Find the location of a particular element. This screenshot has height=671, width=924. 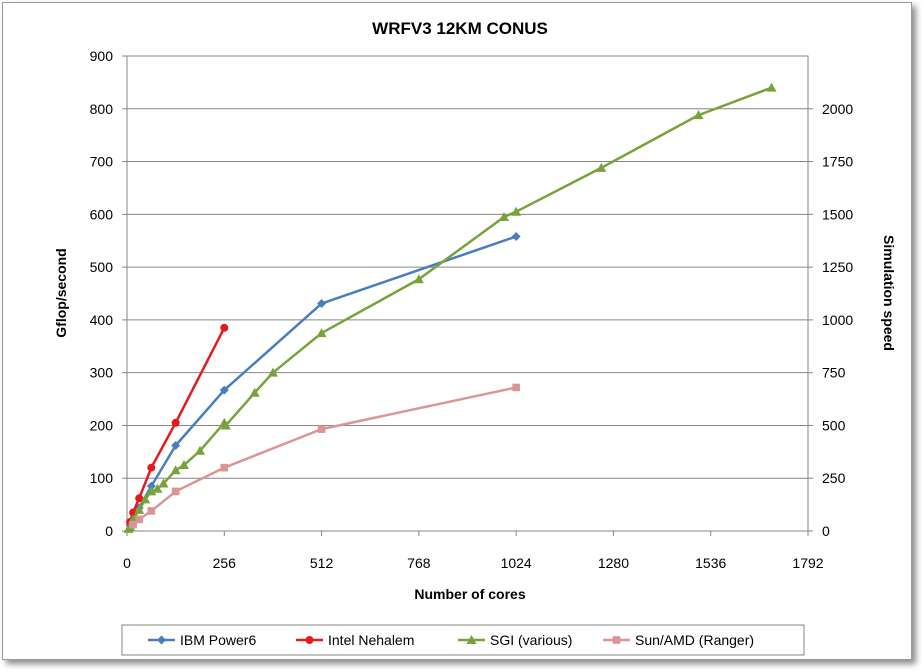

y-tick-label: 500 is located at coordinates (102, 267).